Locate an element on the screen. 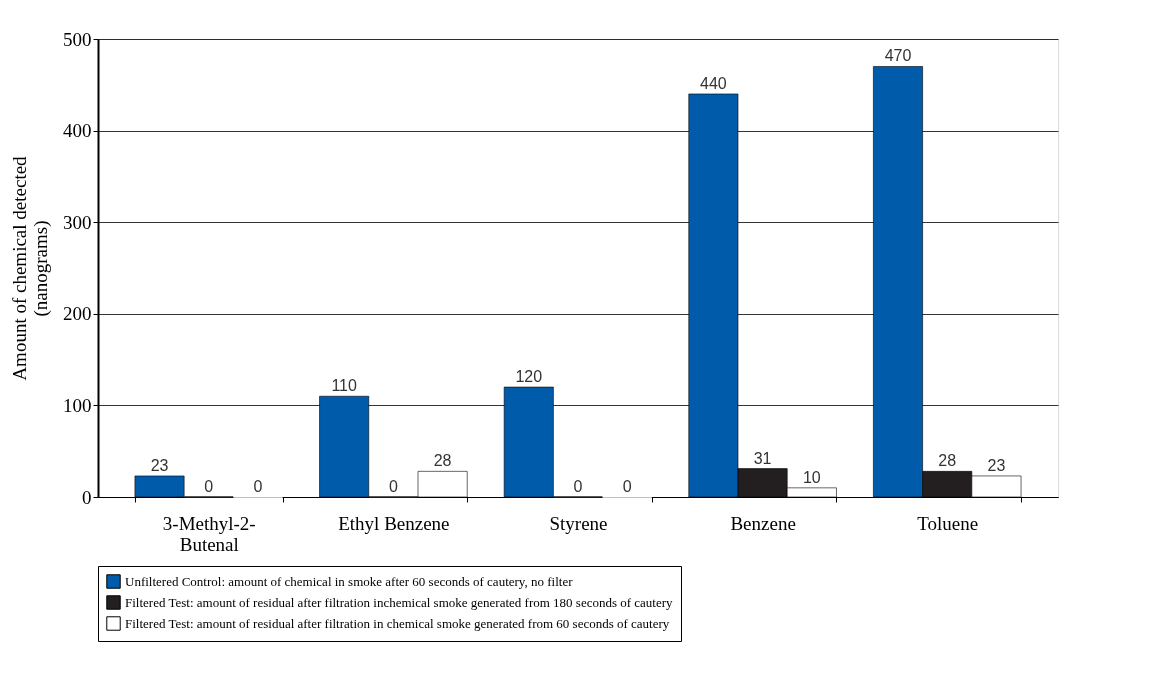  y-tick-label: 100 is located at coordinates (77, 405).